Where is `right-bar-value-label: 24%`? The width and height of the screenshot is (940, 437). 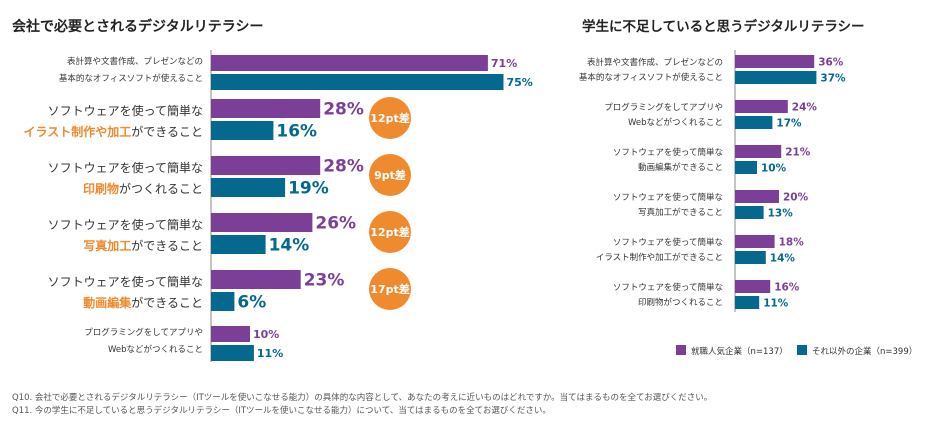
right-bar-value-label: 24% is located at coordinates (805, 108).